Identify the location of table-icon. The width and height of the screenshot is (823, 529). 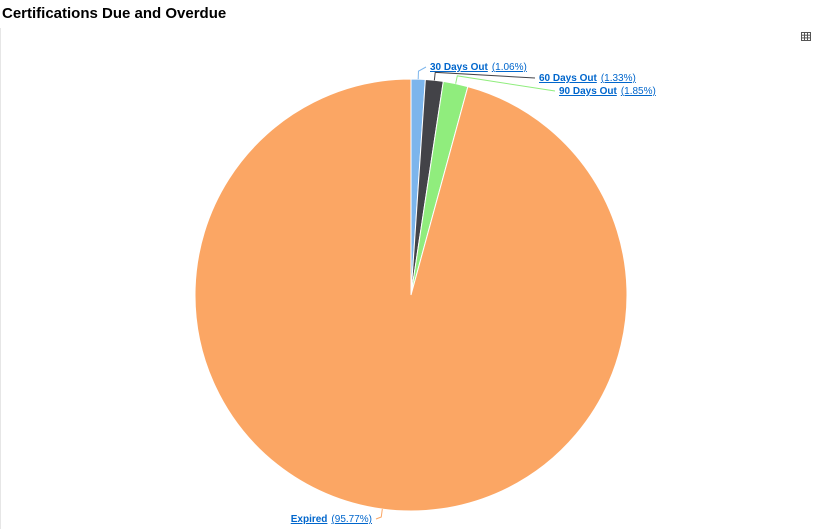
(806, 36).